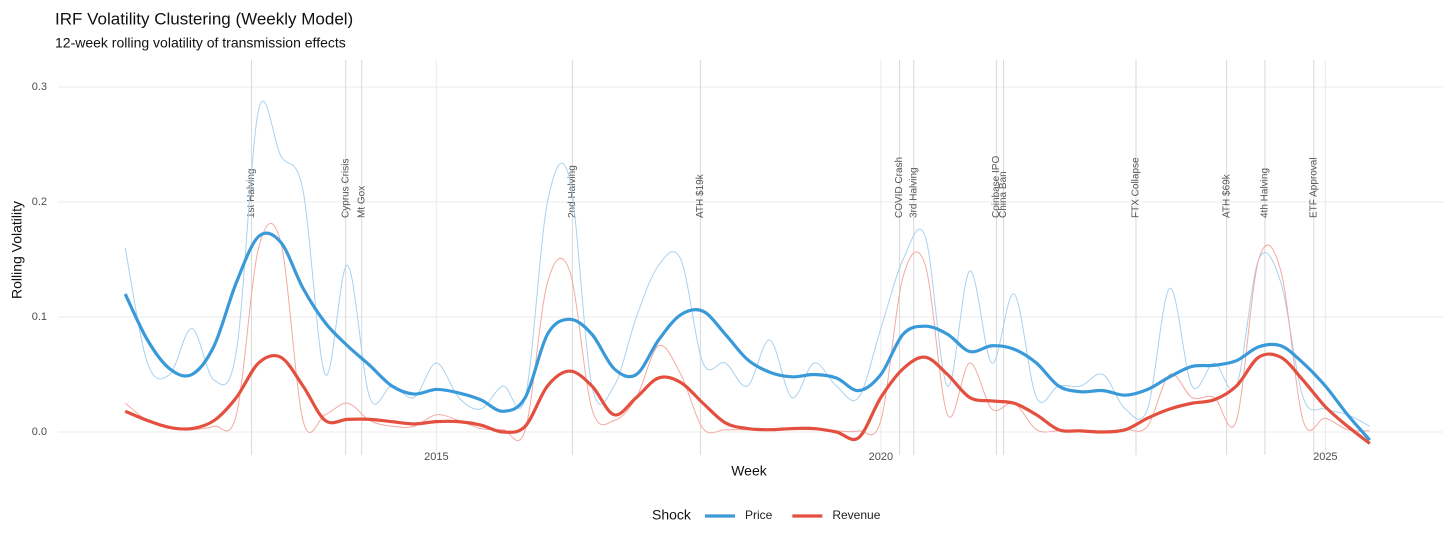 The height and width of the screenshot is (546, 1456). Describe the element at coordinates (1265, 193) in the screenshot. I see `event-label: 4th Halving` at that location.